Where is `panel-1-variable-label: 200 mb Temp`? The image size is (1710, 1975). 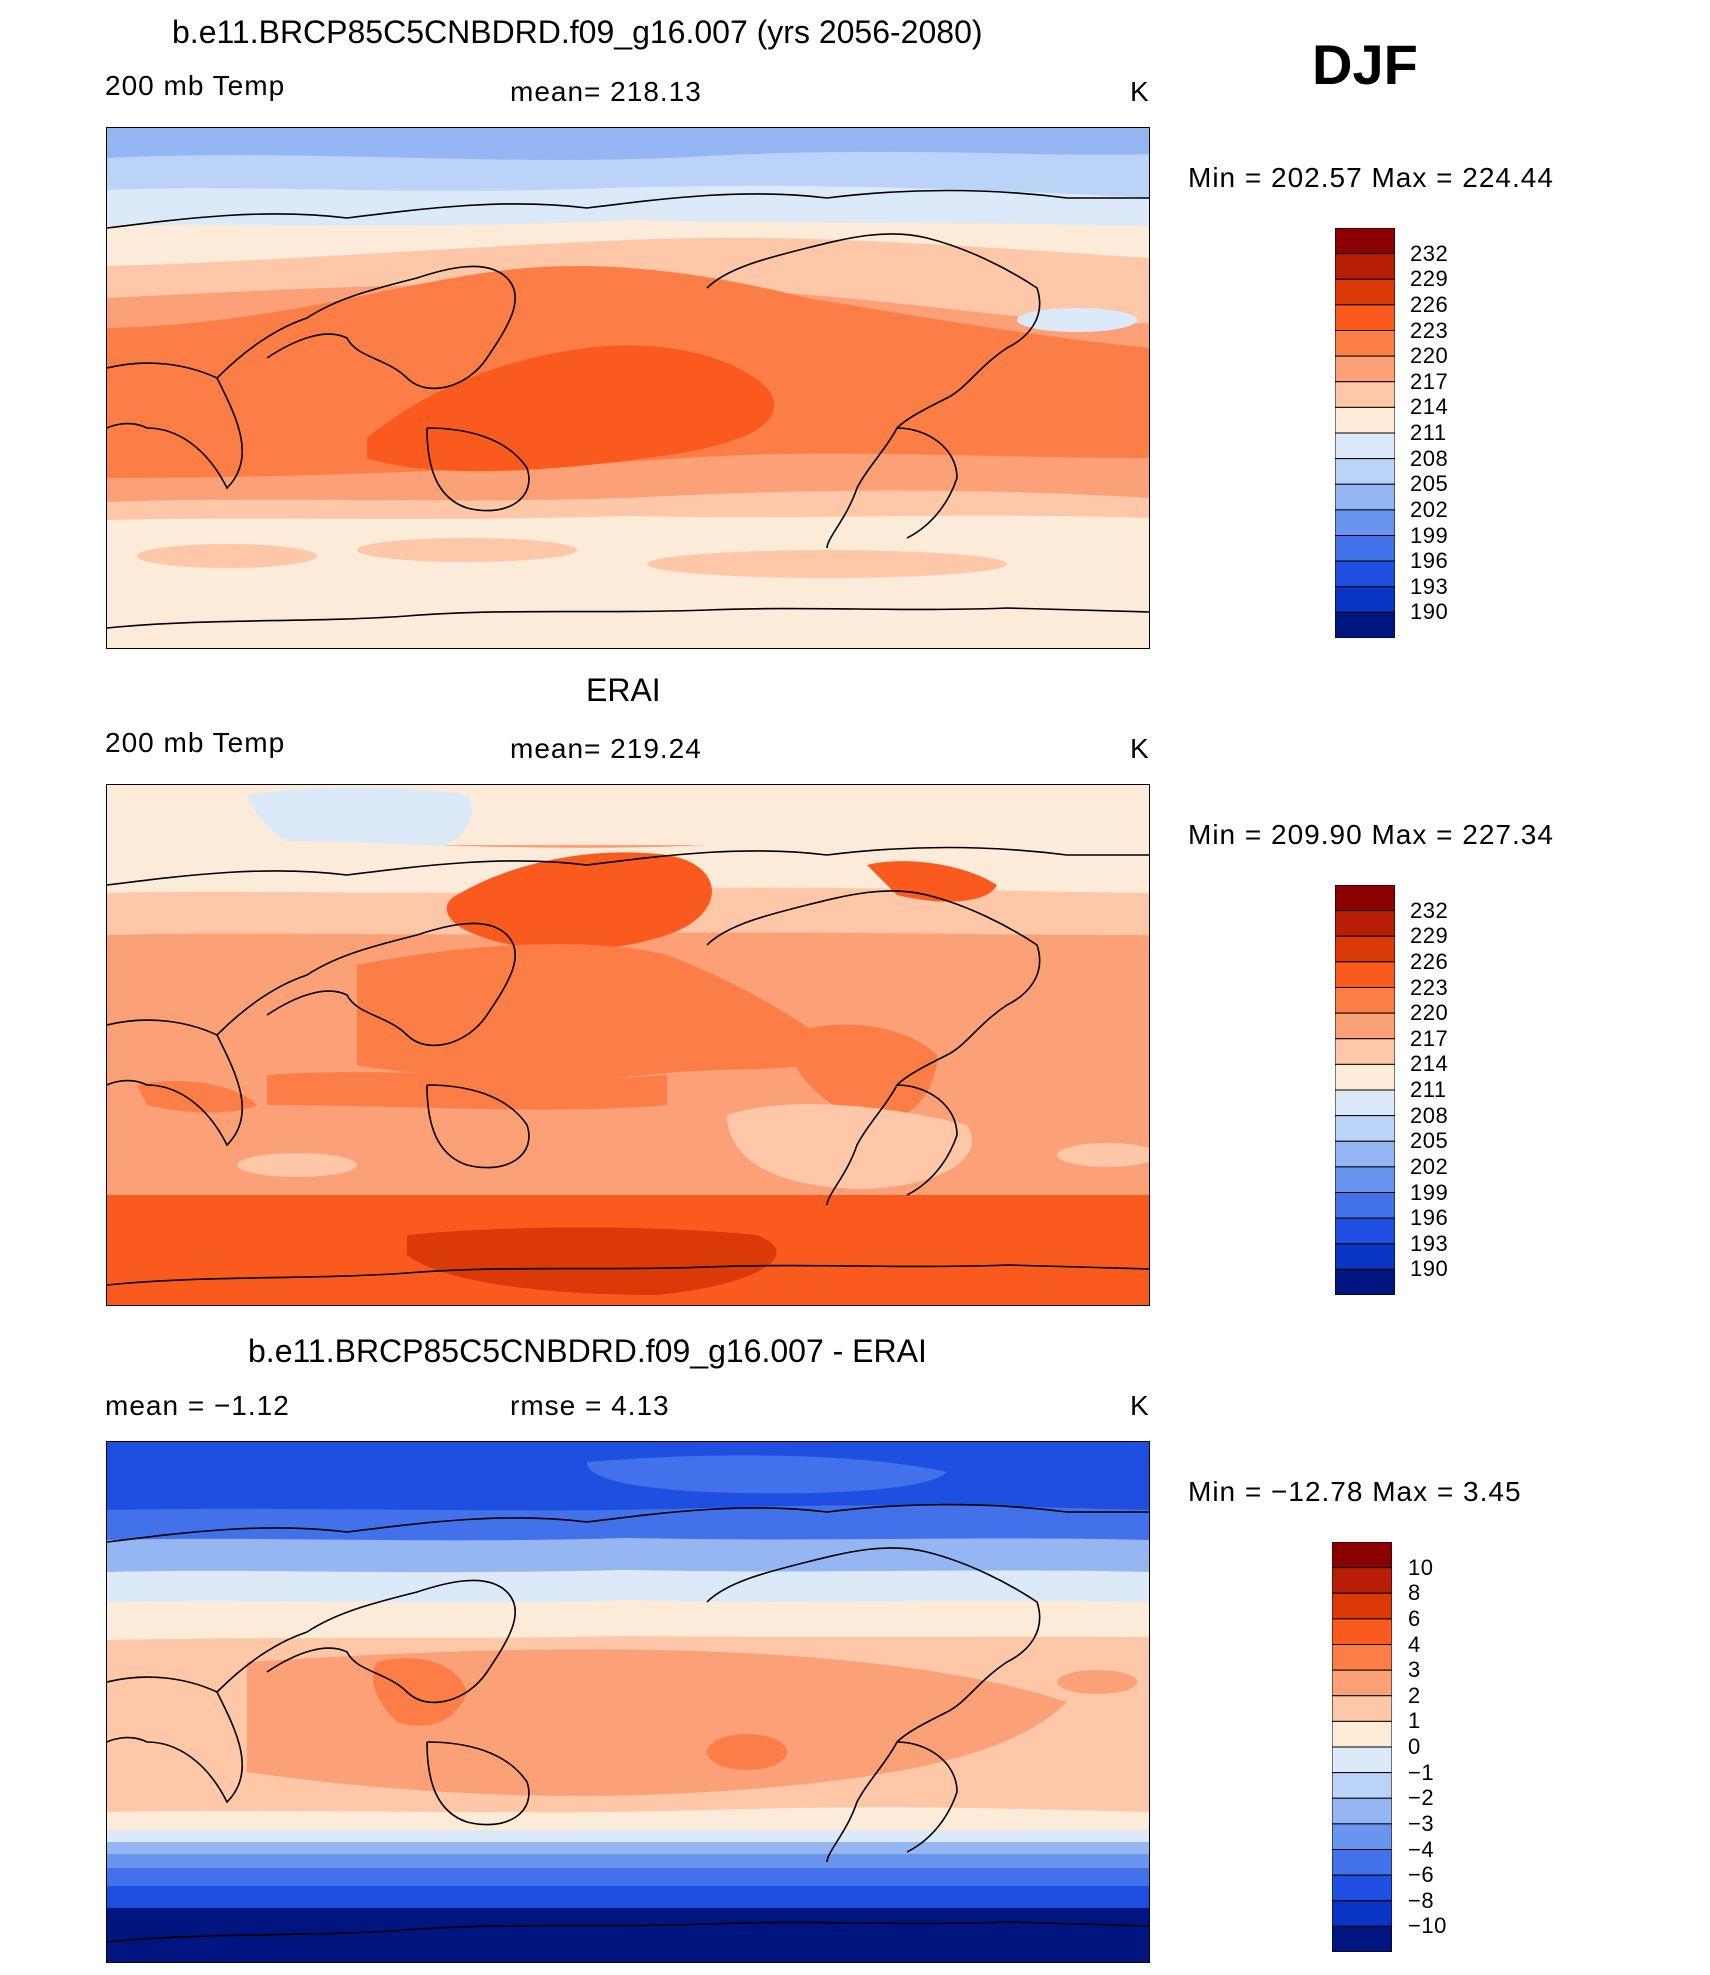 panel-1-variable-label: 200 mb Temp is located at coordinates (195, 85).